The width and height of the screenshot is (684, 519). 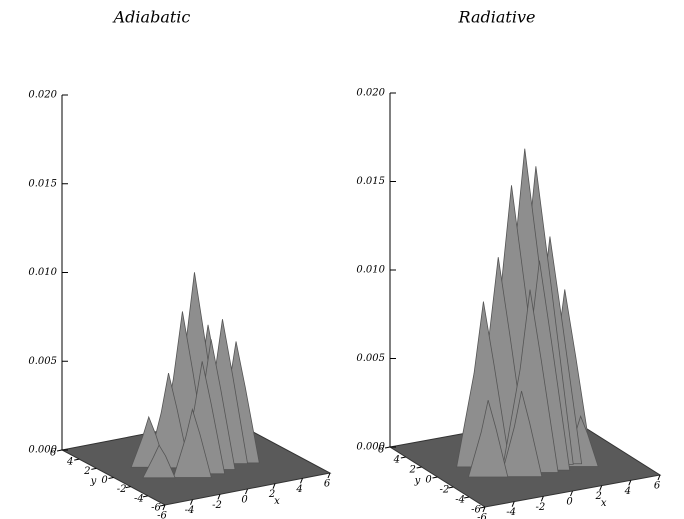 I want to click on panel-title: Adiabatic, so click(x=151, y=17).